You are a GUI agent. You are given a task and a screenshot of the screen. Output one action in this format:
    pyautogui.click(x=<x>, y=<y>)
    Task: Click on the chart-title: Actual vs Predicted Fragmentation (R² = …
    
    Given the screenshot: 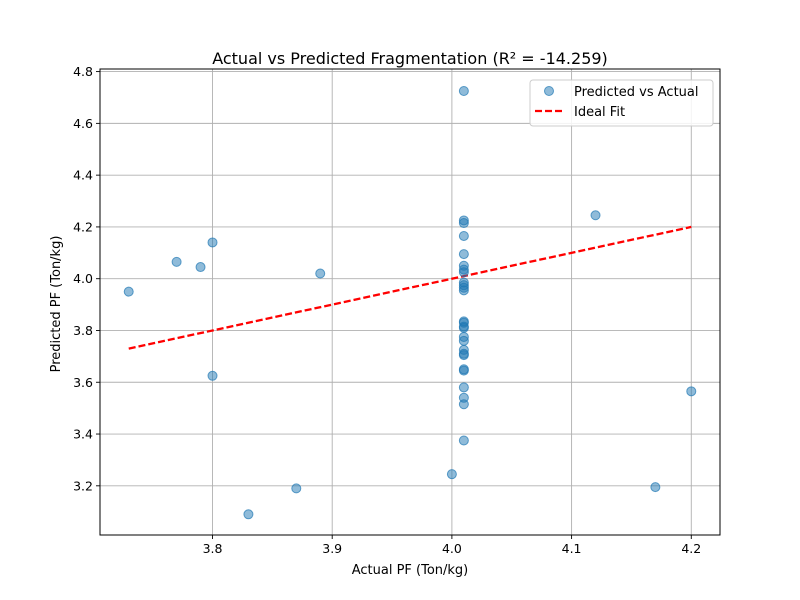 What is the action you would take?
    pyautogui.click(x=410, y=58)
    